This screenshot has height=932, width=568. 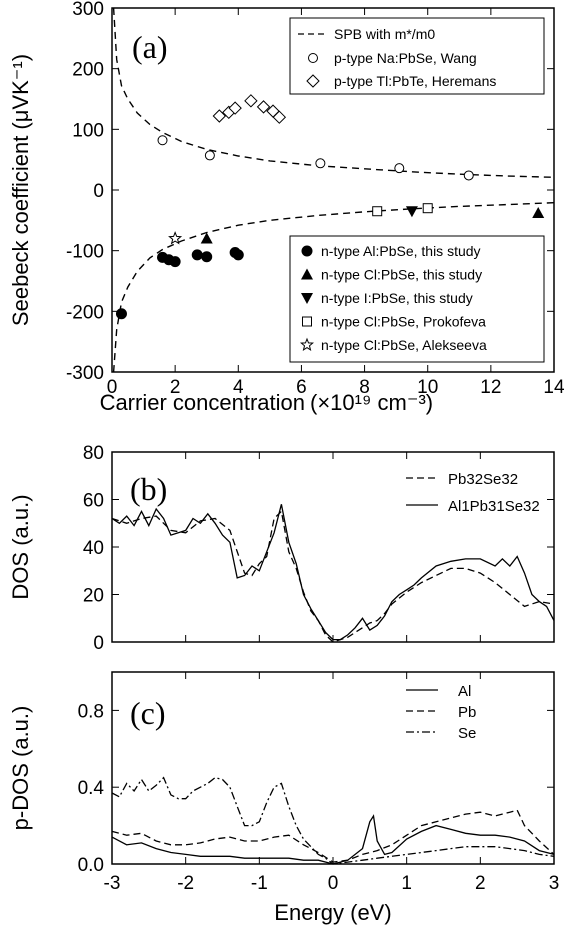 I want to click on y-tick-label-c: 0.8, so click(x=91, y=711).